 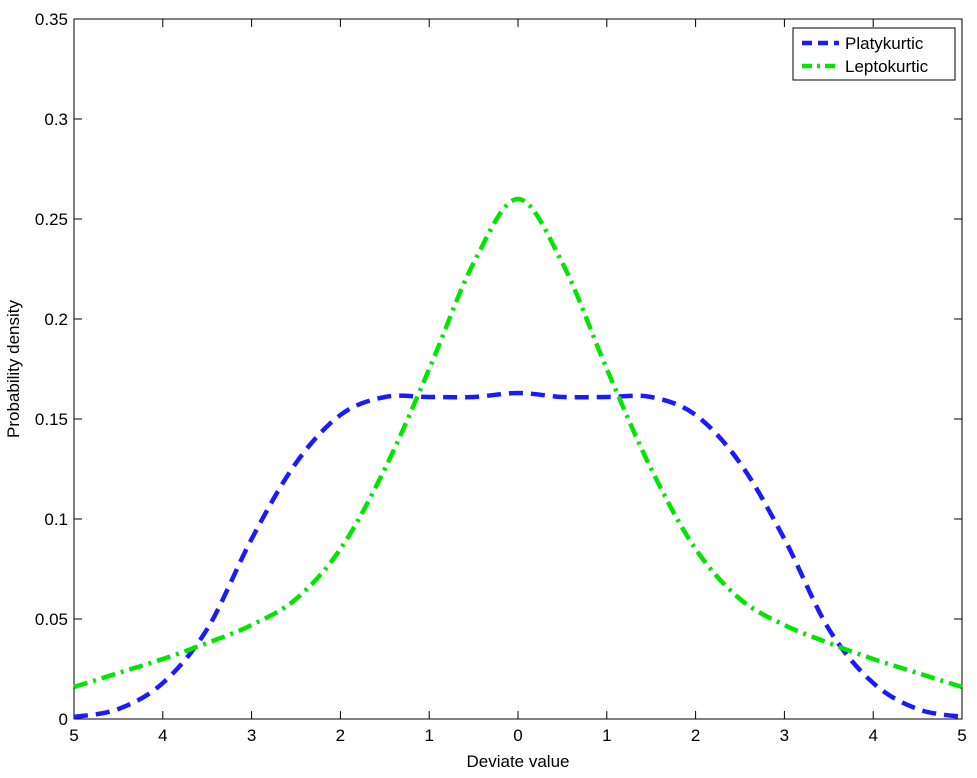 I want to click on legend: Platykurtic Leptokurtic, so click(x=874, y=54).